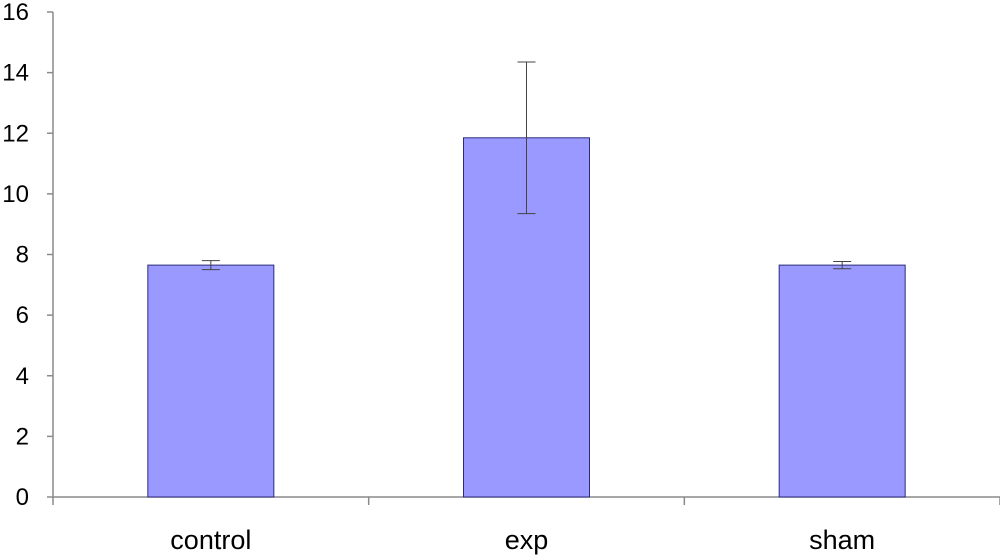 This screenshot has height=556, width=1000. Describe the element at coordinates (15, 133) in the screenshot. I see `y-tick-label: 12` at that location.